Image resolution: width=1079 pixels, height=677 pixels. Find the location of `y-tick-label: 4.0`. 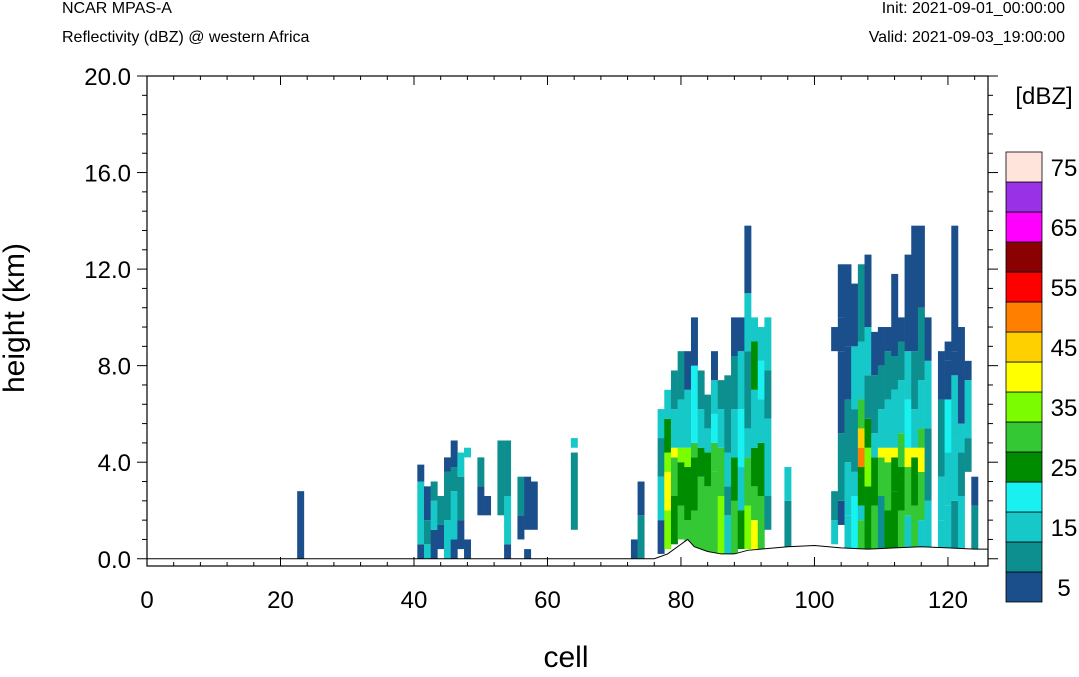

y-tick-label: 4.0 is located at coordinates (114, 463).